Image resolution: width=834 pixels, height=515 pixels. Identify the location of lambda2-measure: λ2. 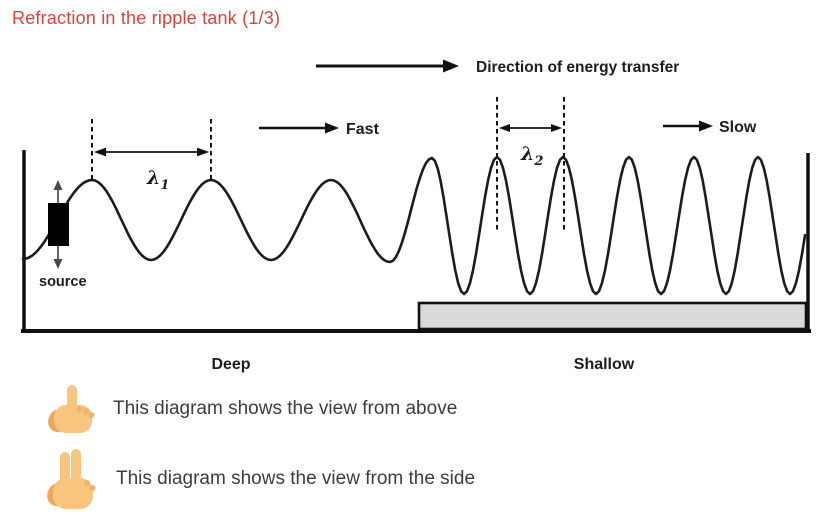
(530, 164).